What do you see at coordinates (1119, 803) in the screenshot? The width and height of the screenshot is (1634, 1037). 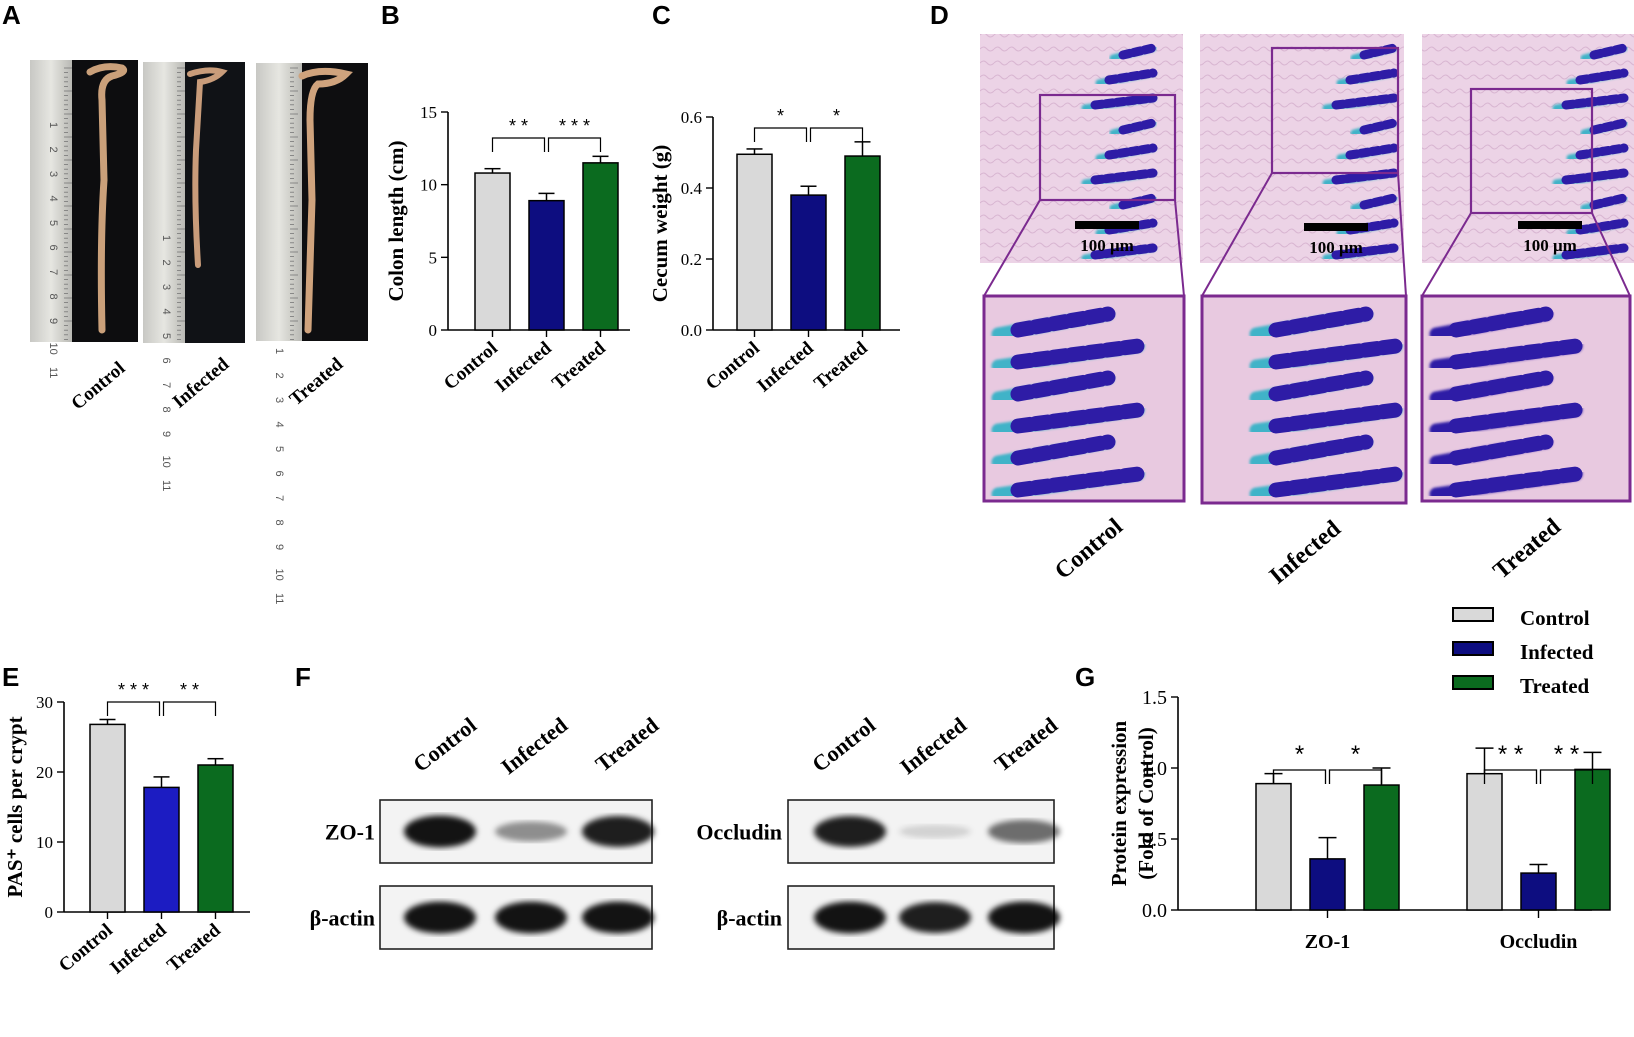 I see `y-axis-label: Protein expression` at bounding box center [1119, 803].